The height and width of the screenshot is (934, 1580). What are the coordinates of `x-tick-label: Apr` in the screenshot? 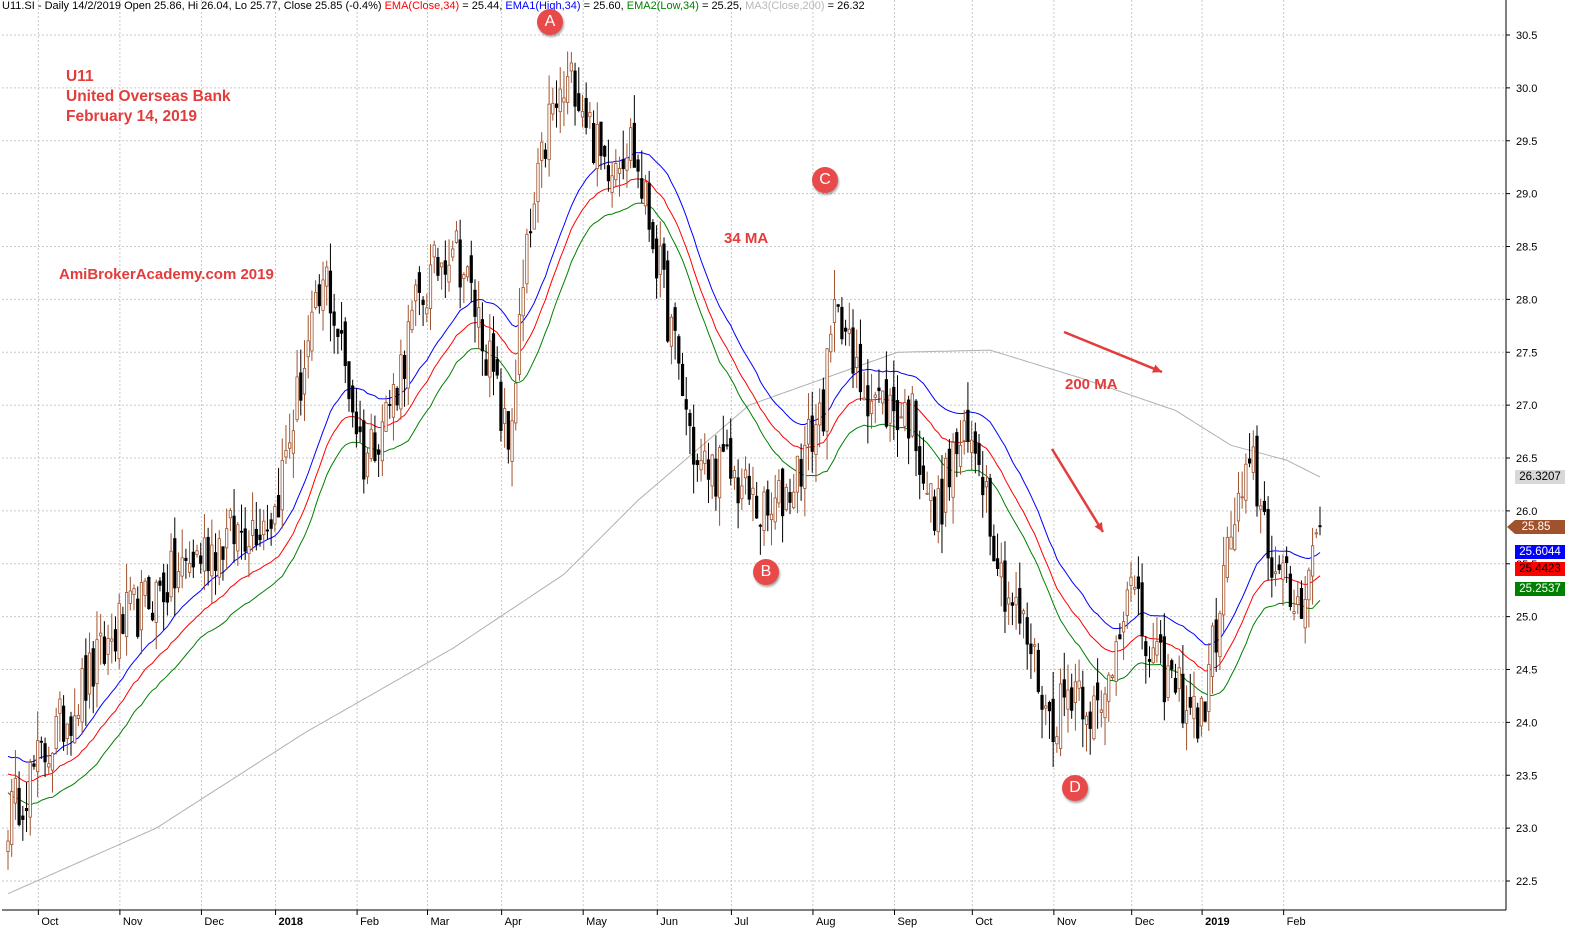 It's located at (513, 922).